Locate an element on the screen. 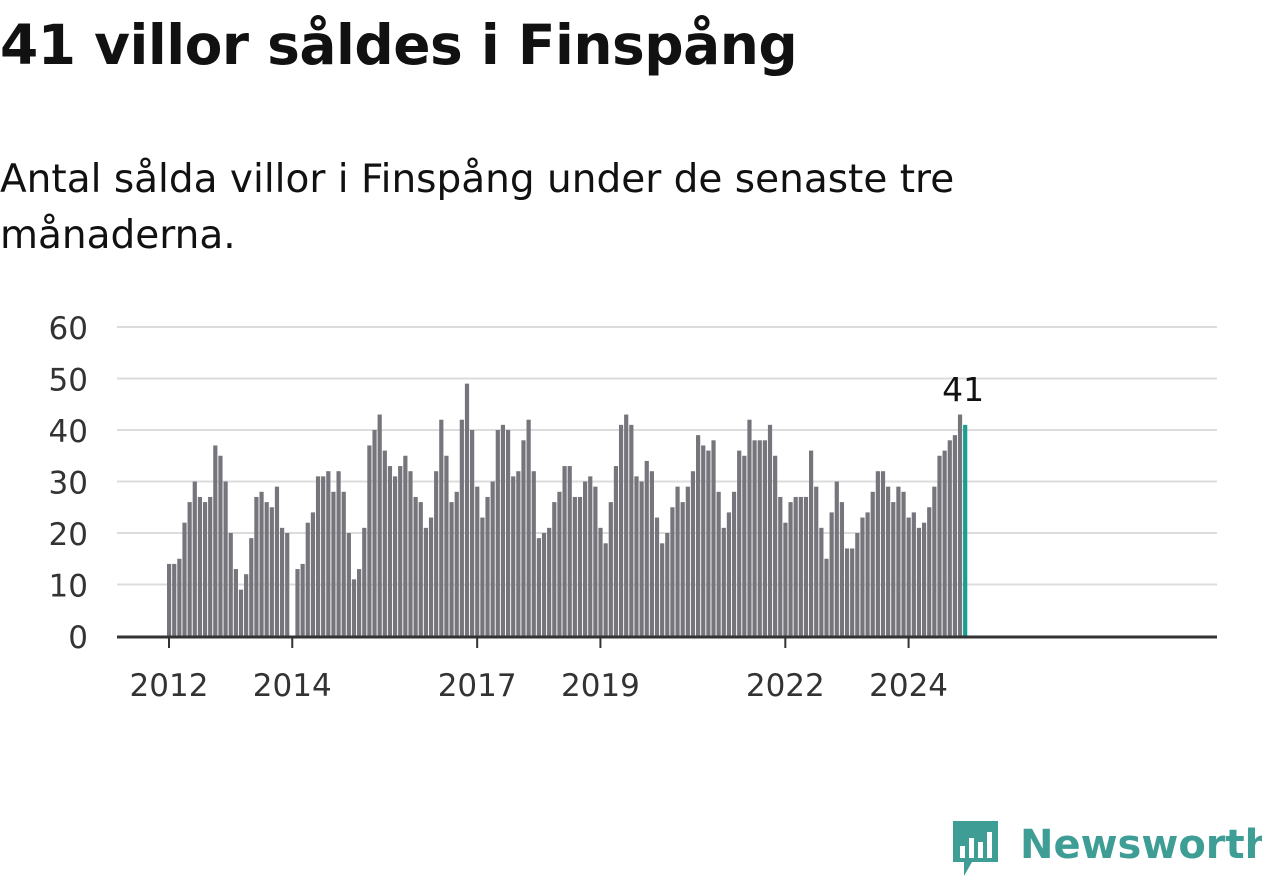 The width and height of the screenshot is (1262, 880). y-tick-label: 60 is located at coordinates (68, 329).